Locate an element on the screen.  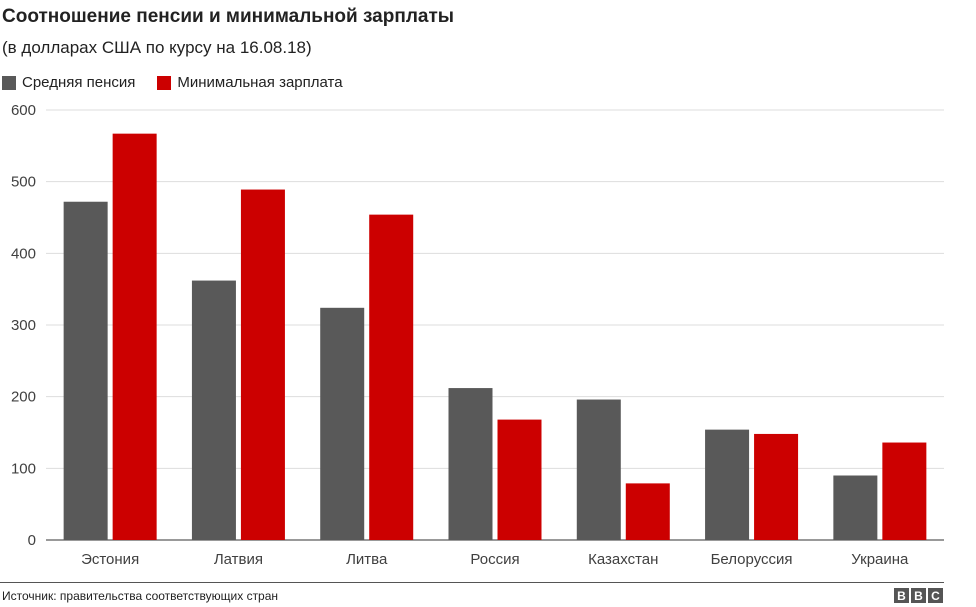
x-tick-label: Украина is located at coordinates (880, 559).